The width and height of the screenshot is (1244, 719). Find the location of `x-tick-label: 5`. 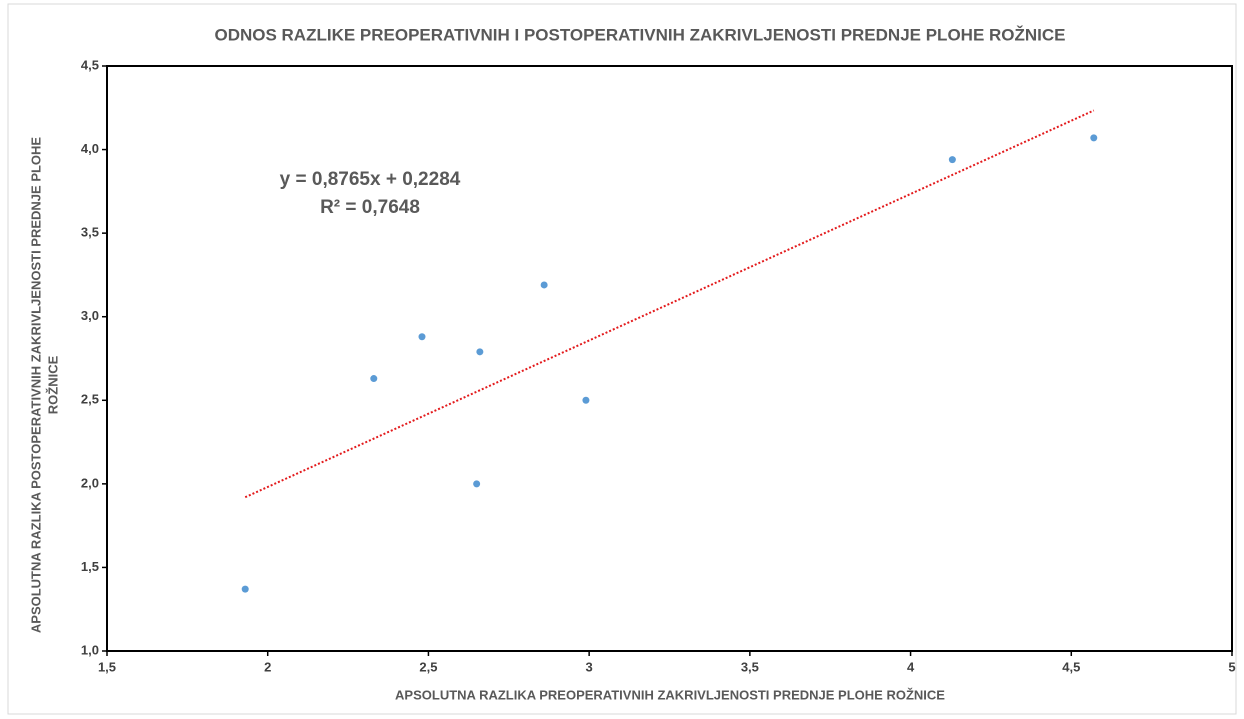

x-tick-label: 5 is located at coordinates (1231, 666).